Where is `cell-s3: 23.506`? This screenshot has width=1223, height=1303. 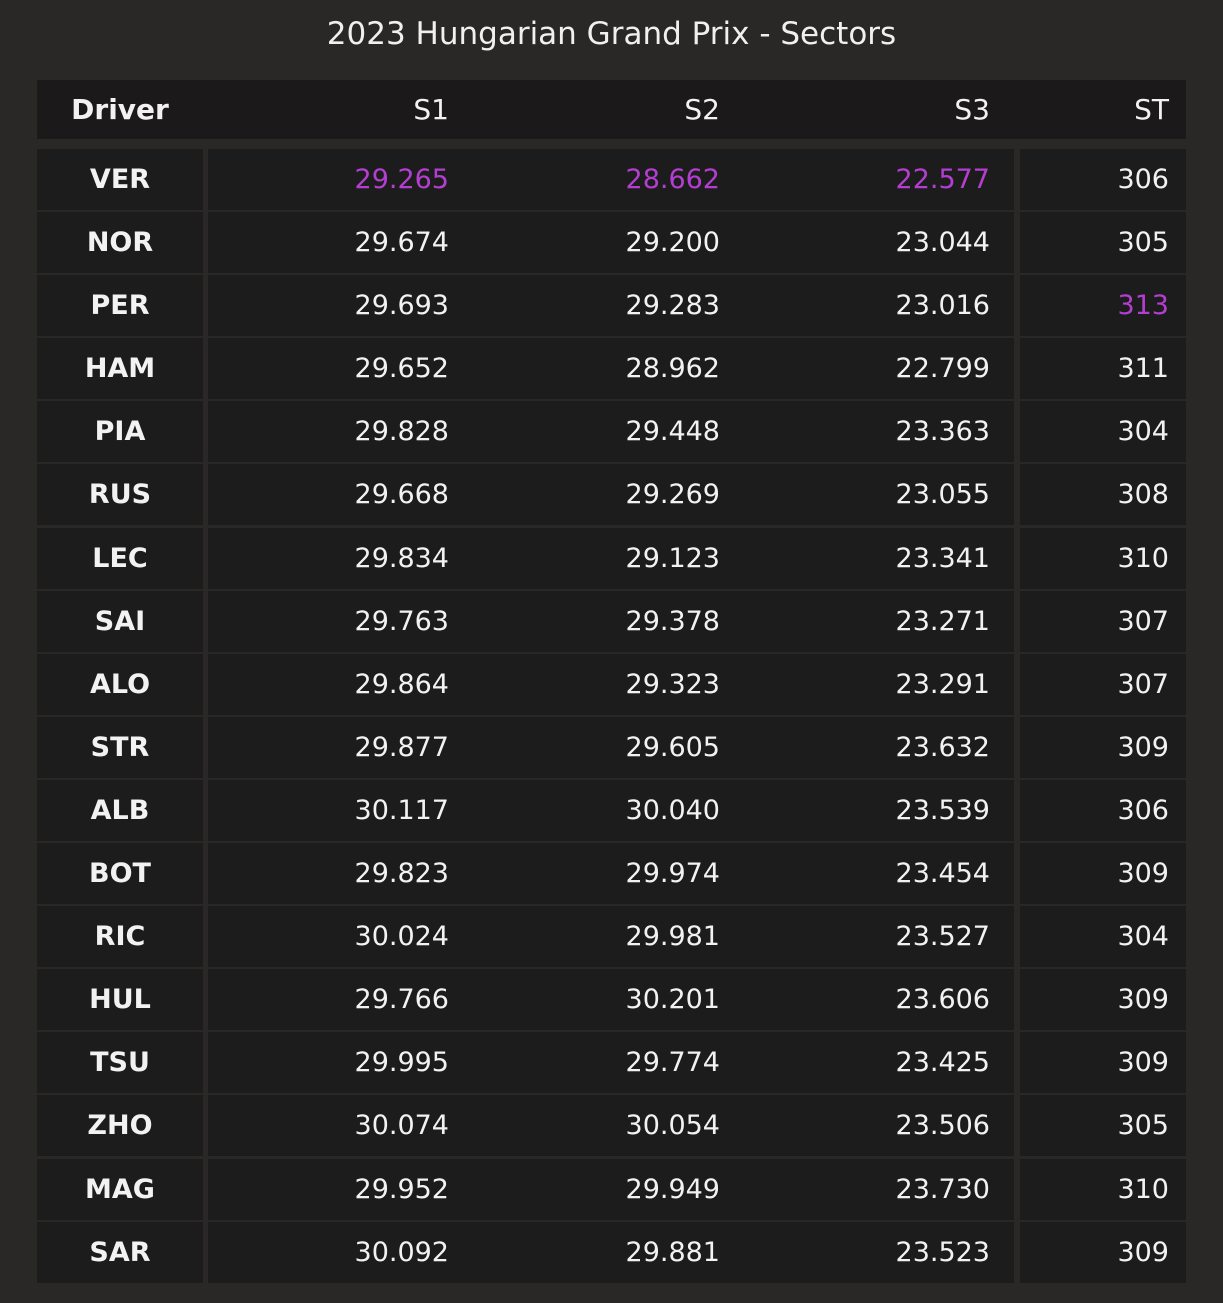 cell-s3: 23.506 is located at coordinates (942, 1126).